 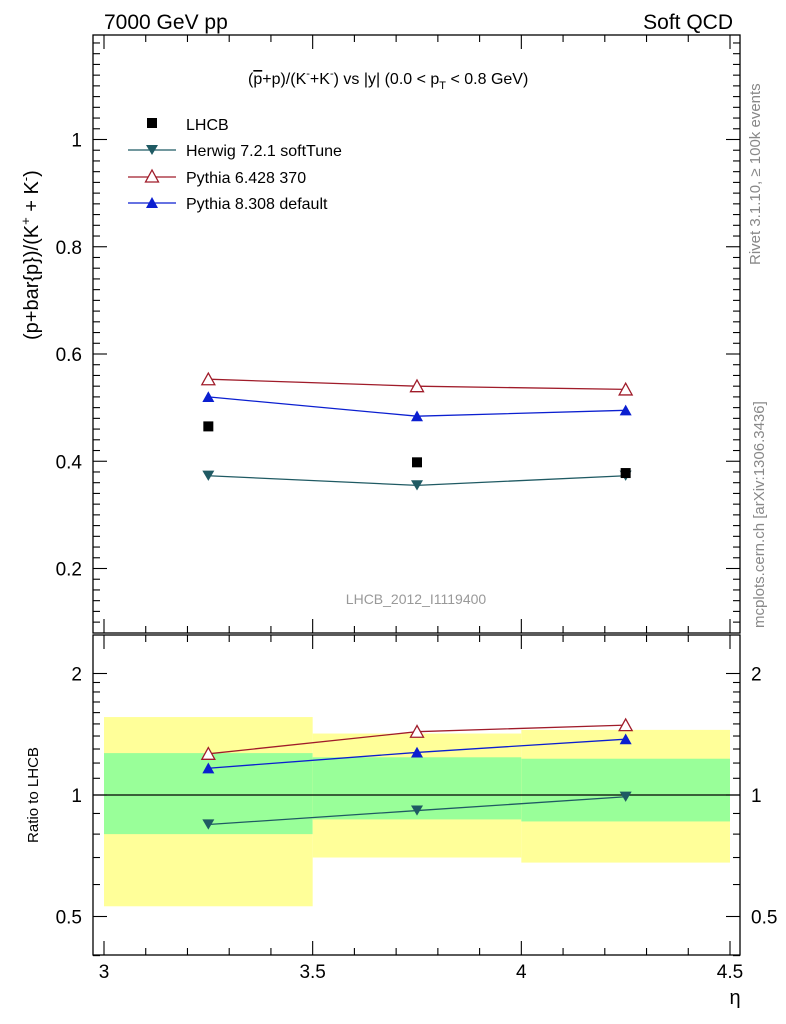 What do you see at coordinates (421, 972) in the screenshot?
I see `ratio-xtick-labels: 3 3.5 4 4.5` at bounding box center [421, 972].